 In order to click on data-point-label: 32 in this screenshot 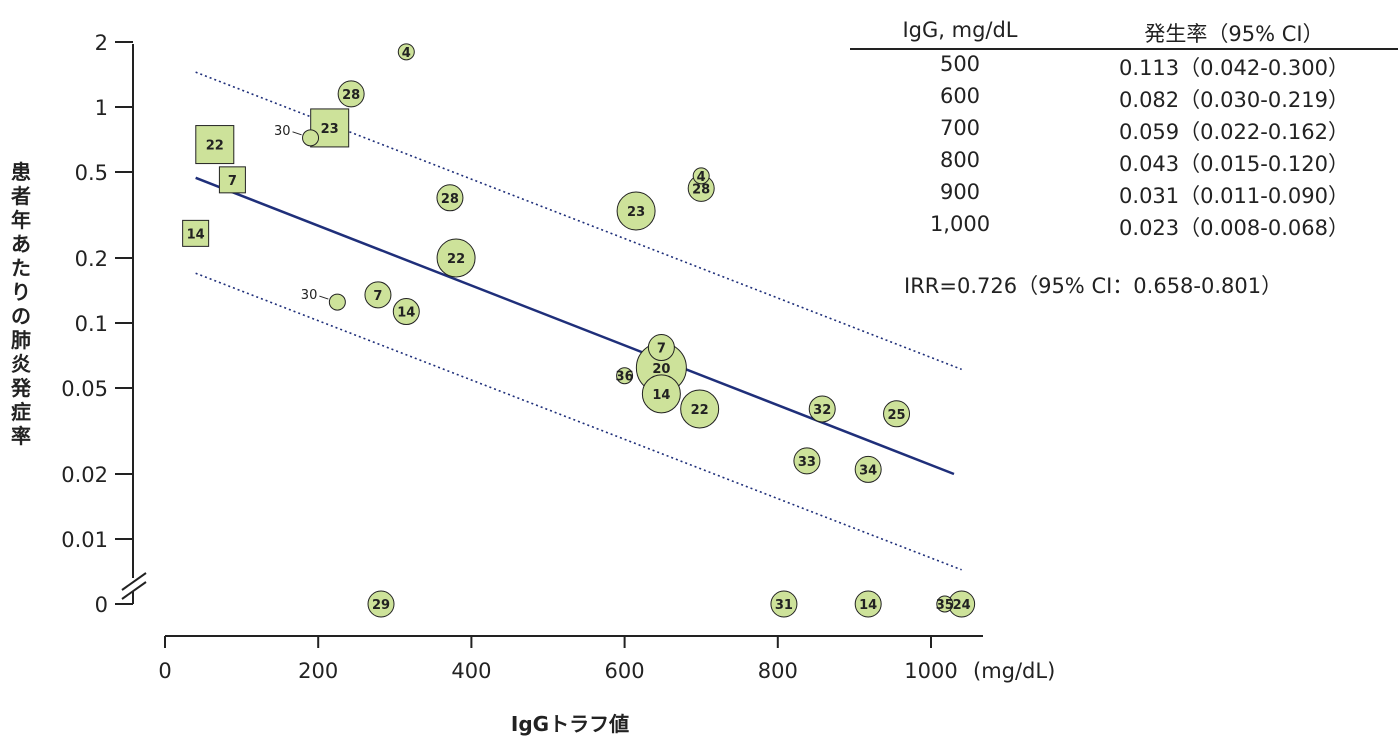, I will do `click(822, 410)`.